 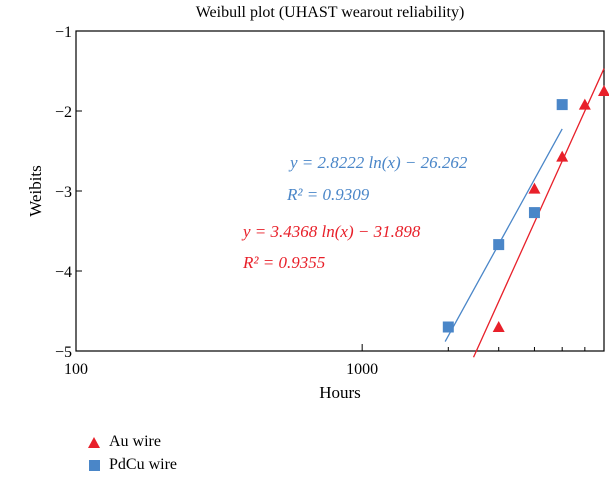 I want to click on y-axis: −1 −2 −3 −4 −5, so click(x=68, y=192).